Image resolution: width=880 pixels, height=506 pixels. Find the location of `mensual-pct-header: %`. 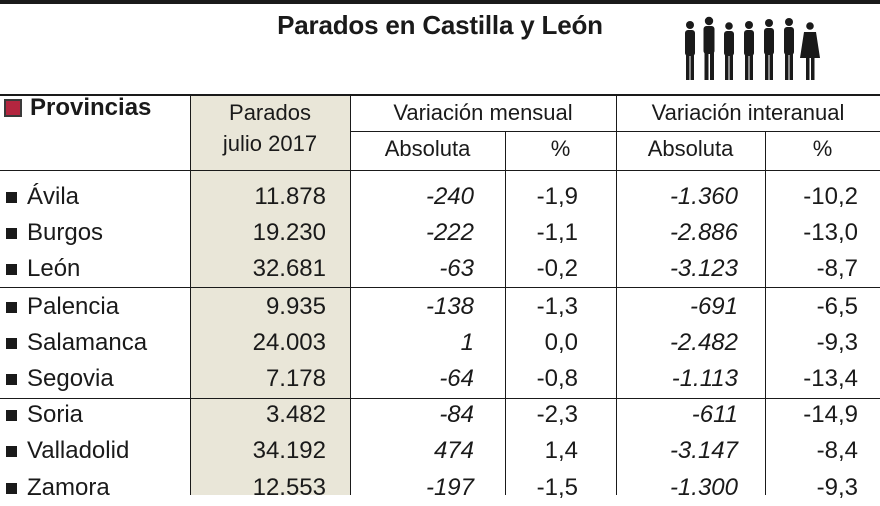

mensual-pct-header: % is located at coordinates (560, 148).